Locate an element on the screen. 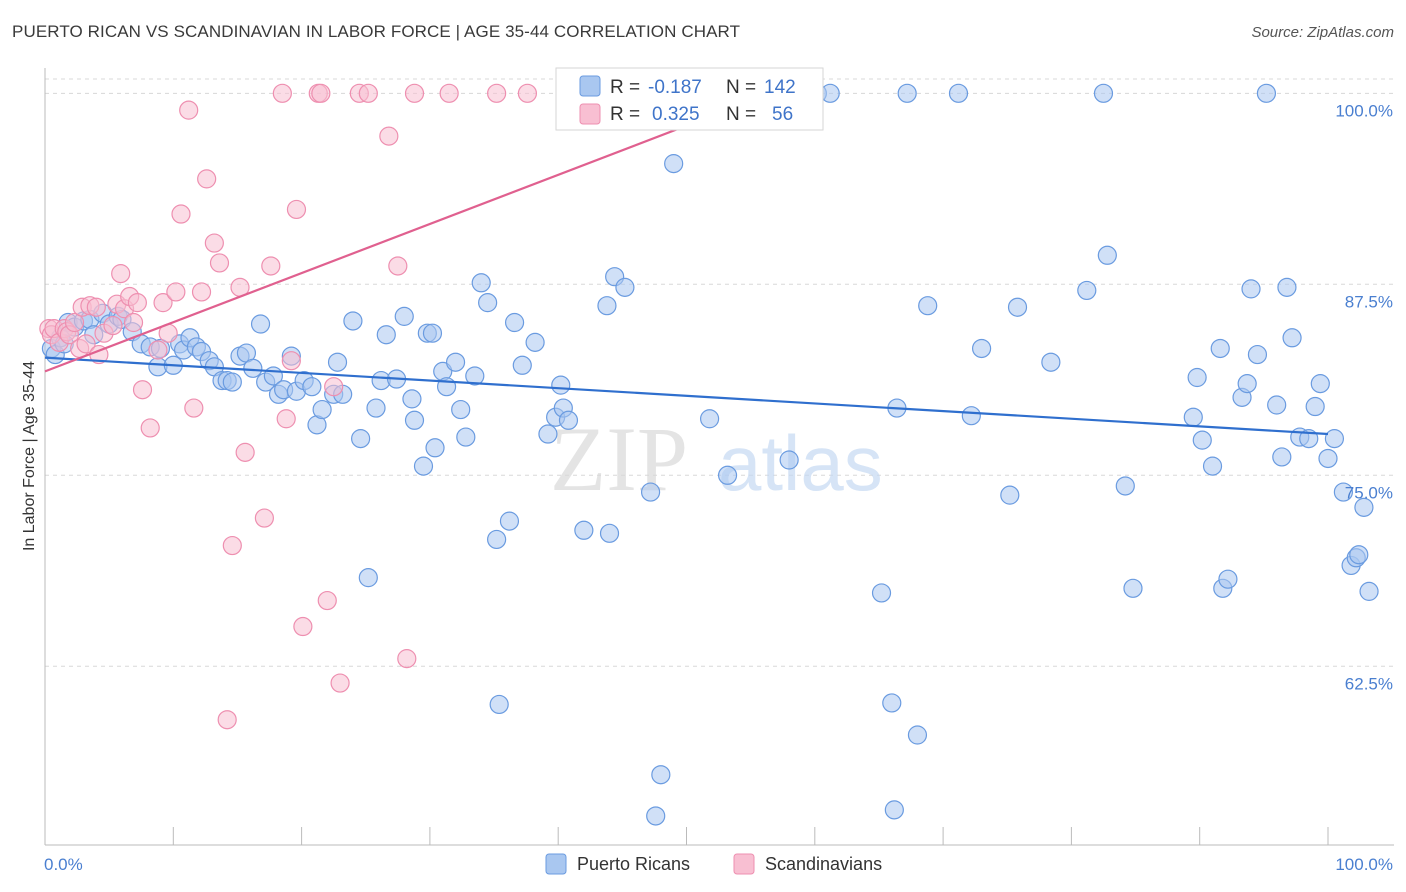  legend-n-value-1: 142 is located at coordinates (780, 87).